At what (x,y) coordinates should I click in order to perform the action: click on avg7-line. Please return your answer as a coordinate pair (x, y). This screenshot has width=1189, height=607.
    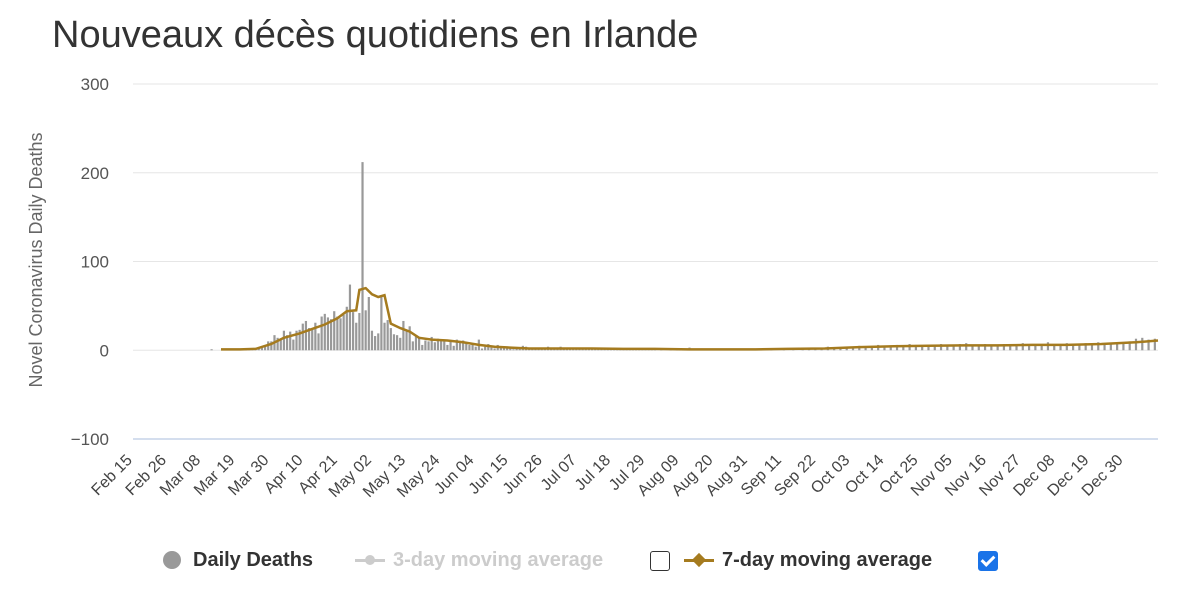
    Looking at the image, I should click on (690, 318).